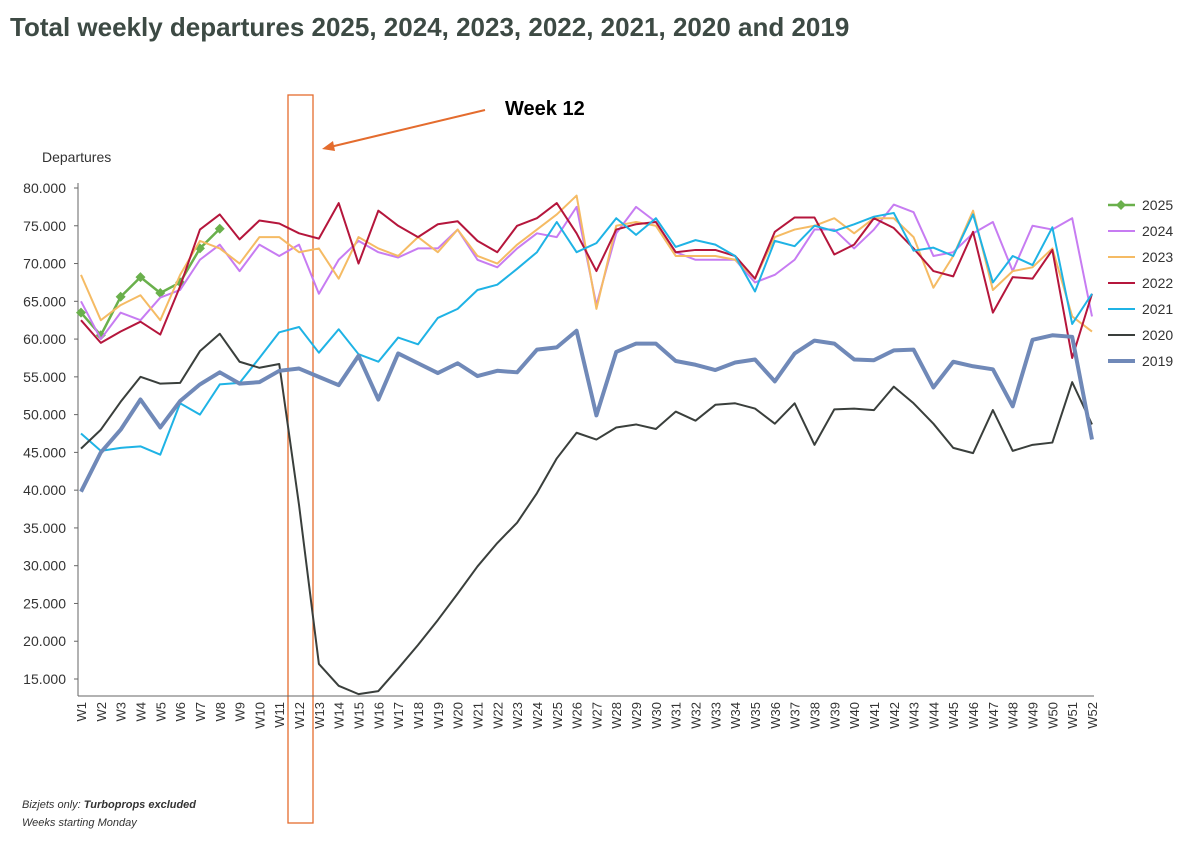 The width and height of the screenshot is (1191, 841). Describe the element at coordinates (1072, 715) in the screenshot. I see `x-tick-label: W51` at that location.